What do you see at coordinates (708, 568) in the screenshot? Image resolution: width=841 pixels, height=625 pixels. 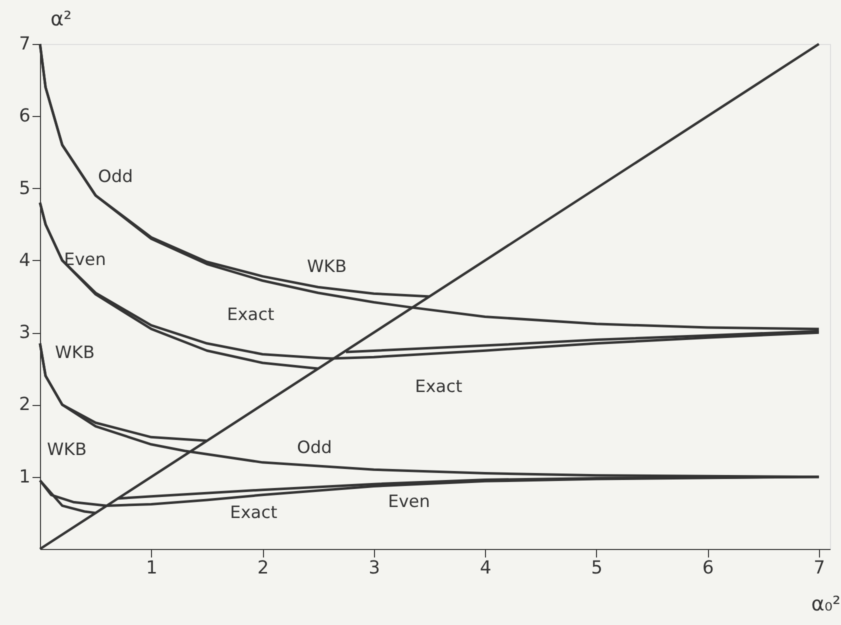 I see `x-tick-label: 6` at bounding box center [708, 568].